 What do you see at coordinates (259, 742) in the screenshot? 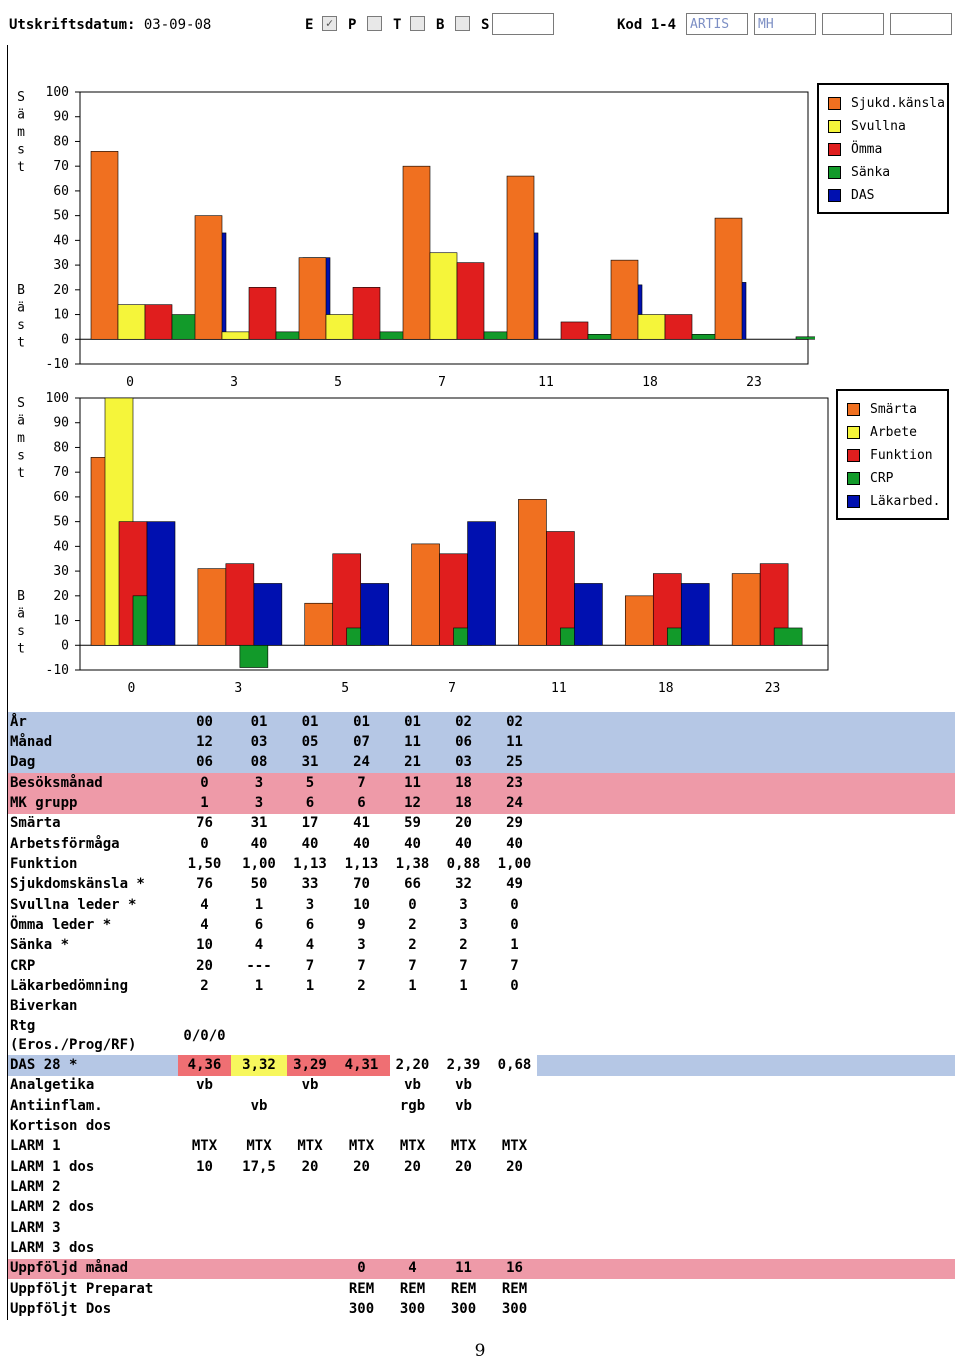
I see `table-cell: 03` at bounding box center [259, 742].